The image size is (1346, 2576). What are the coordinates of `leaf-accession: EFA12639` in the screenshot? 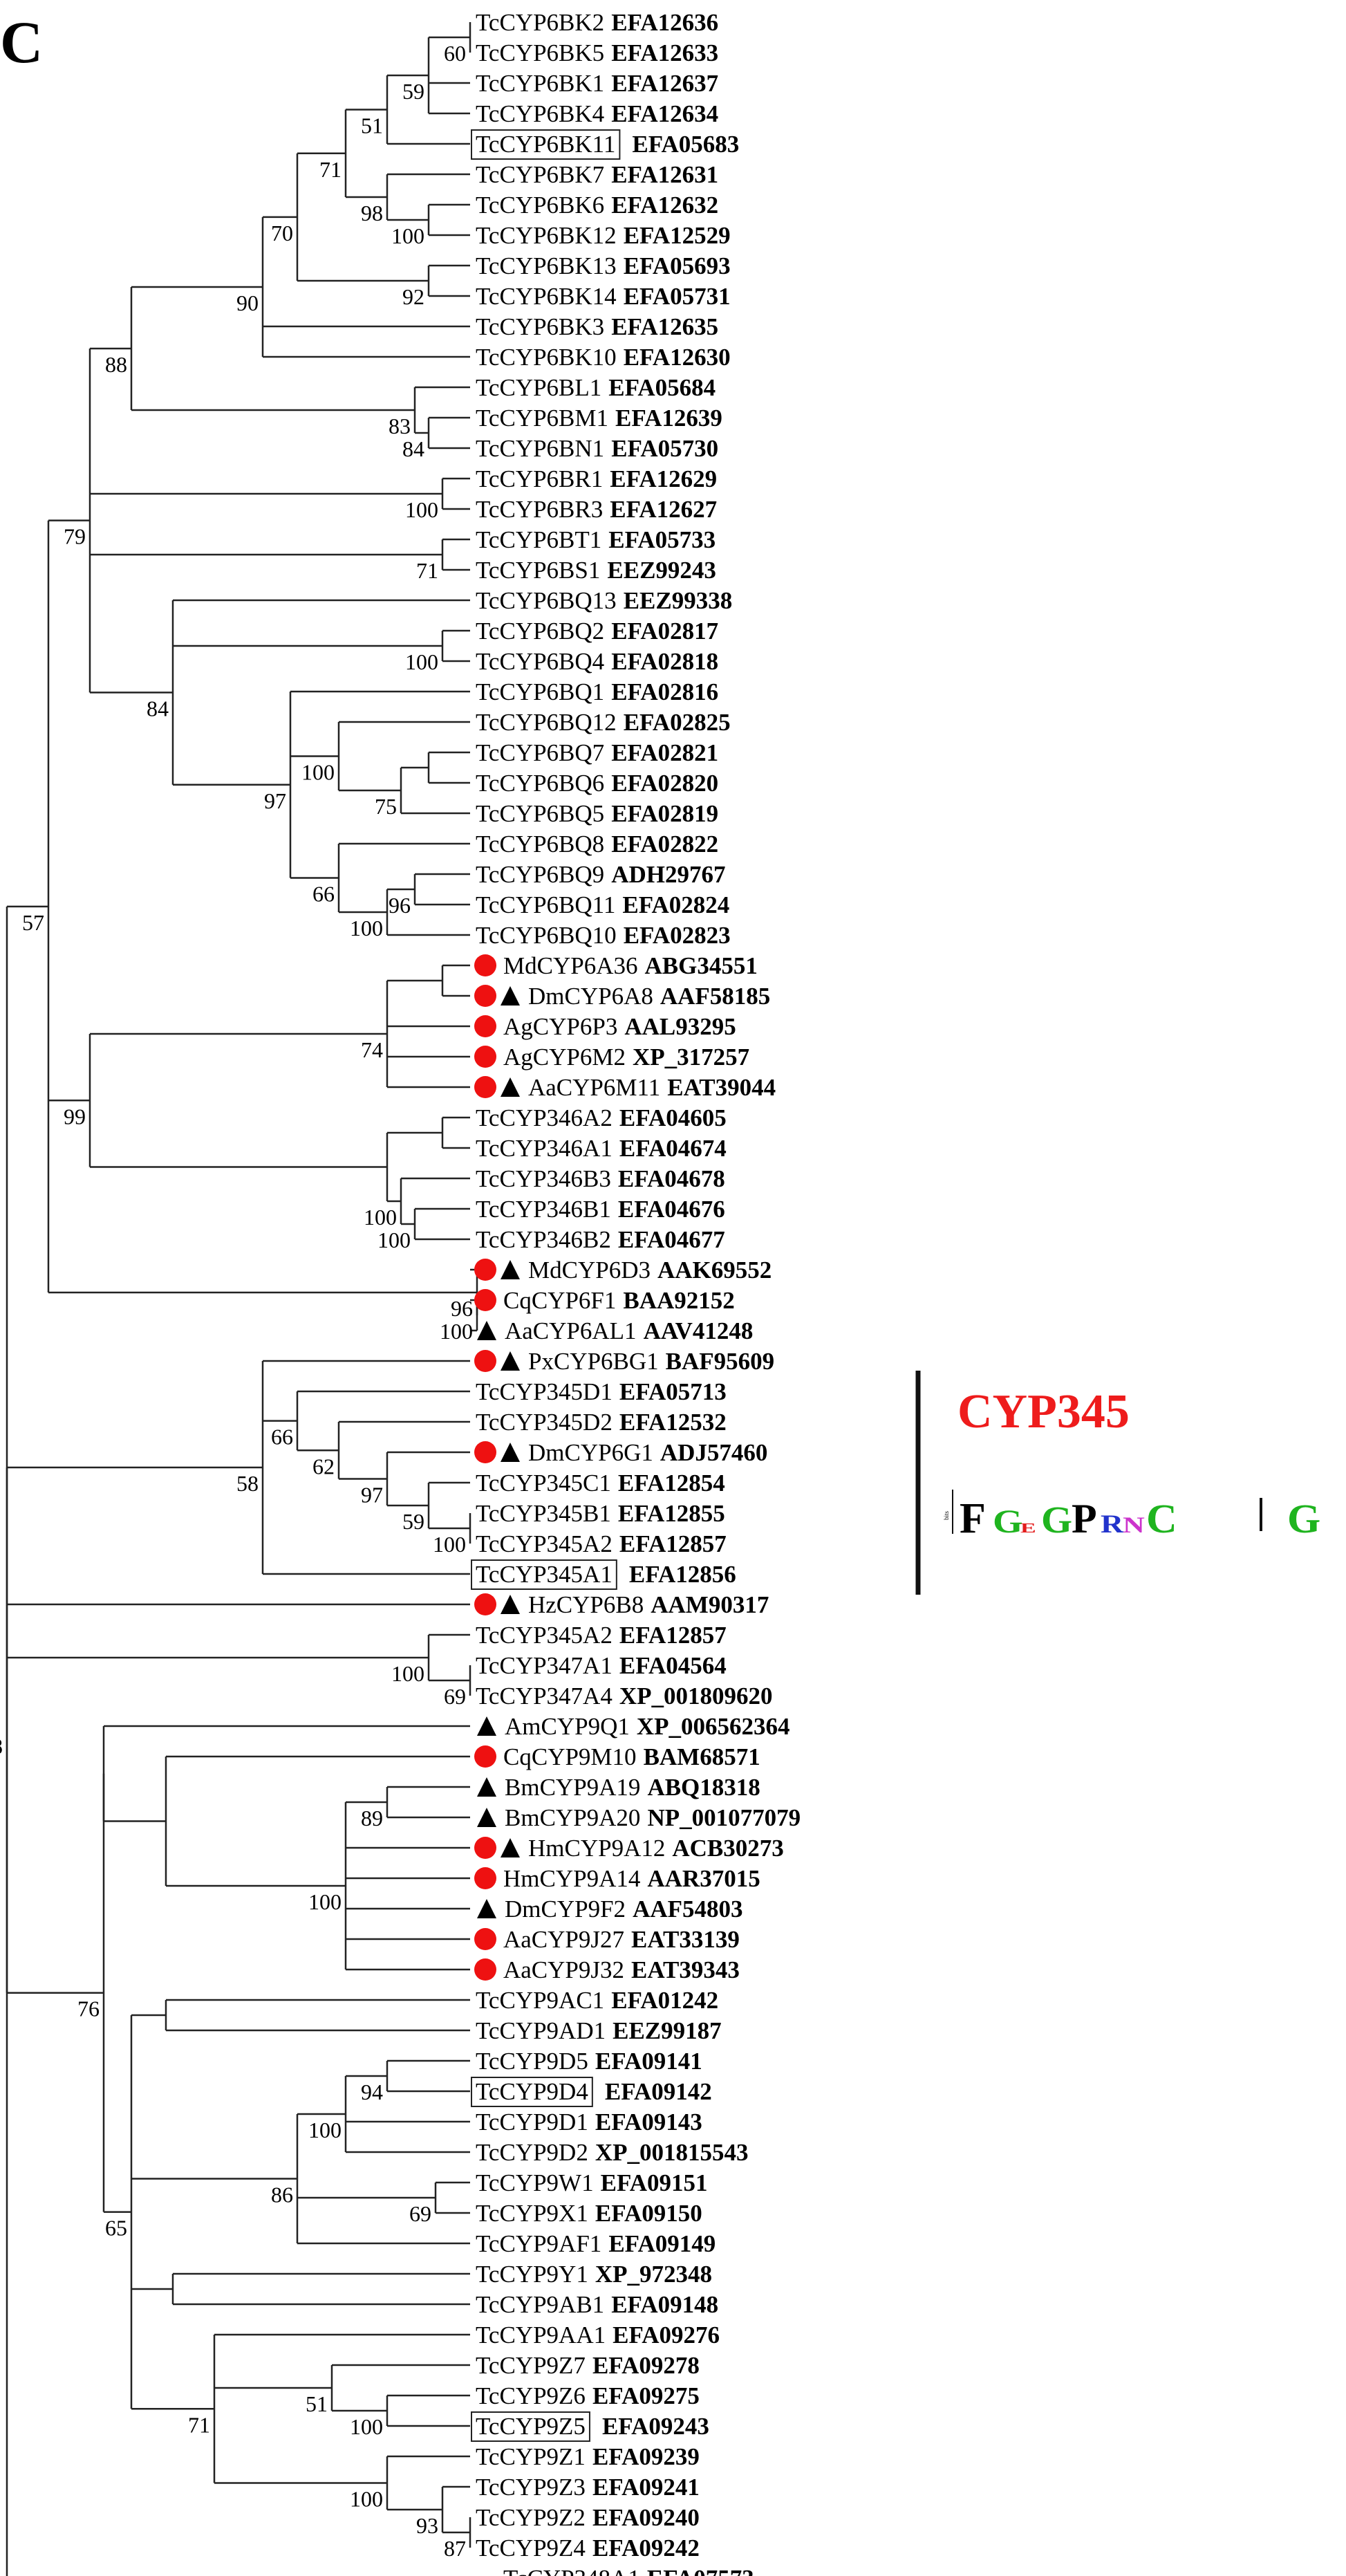 It's located at (668, 418).